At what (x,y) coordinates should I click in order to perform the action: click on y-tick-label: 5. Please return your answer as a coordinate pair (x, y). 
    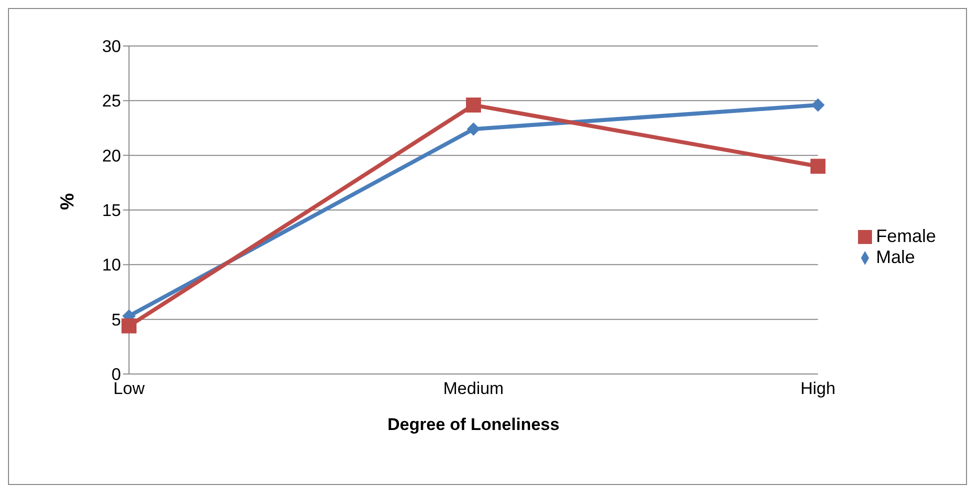
    Looking at the image, I should click on (116, 320).